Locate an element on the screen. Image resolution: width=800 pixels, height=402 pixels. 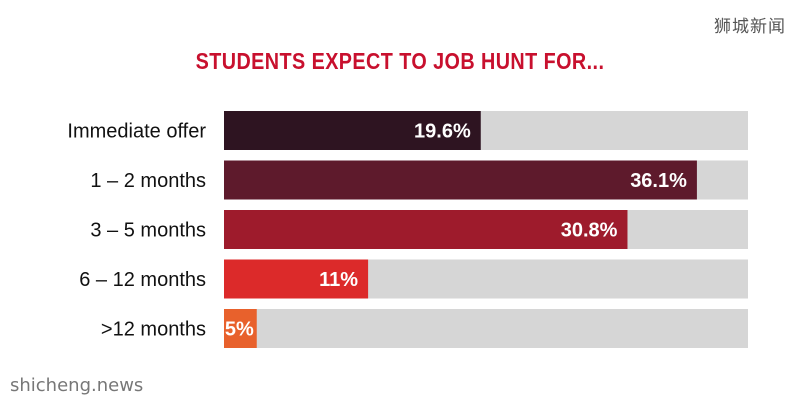
category-label: >12 months is located at coordinates (153, 330).